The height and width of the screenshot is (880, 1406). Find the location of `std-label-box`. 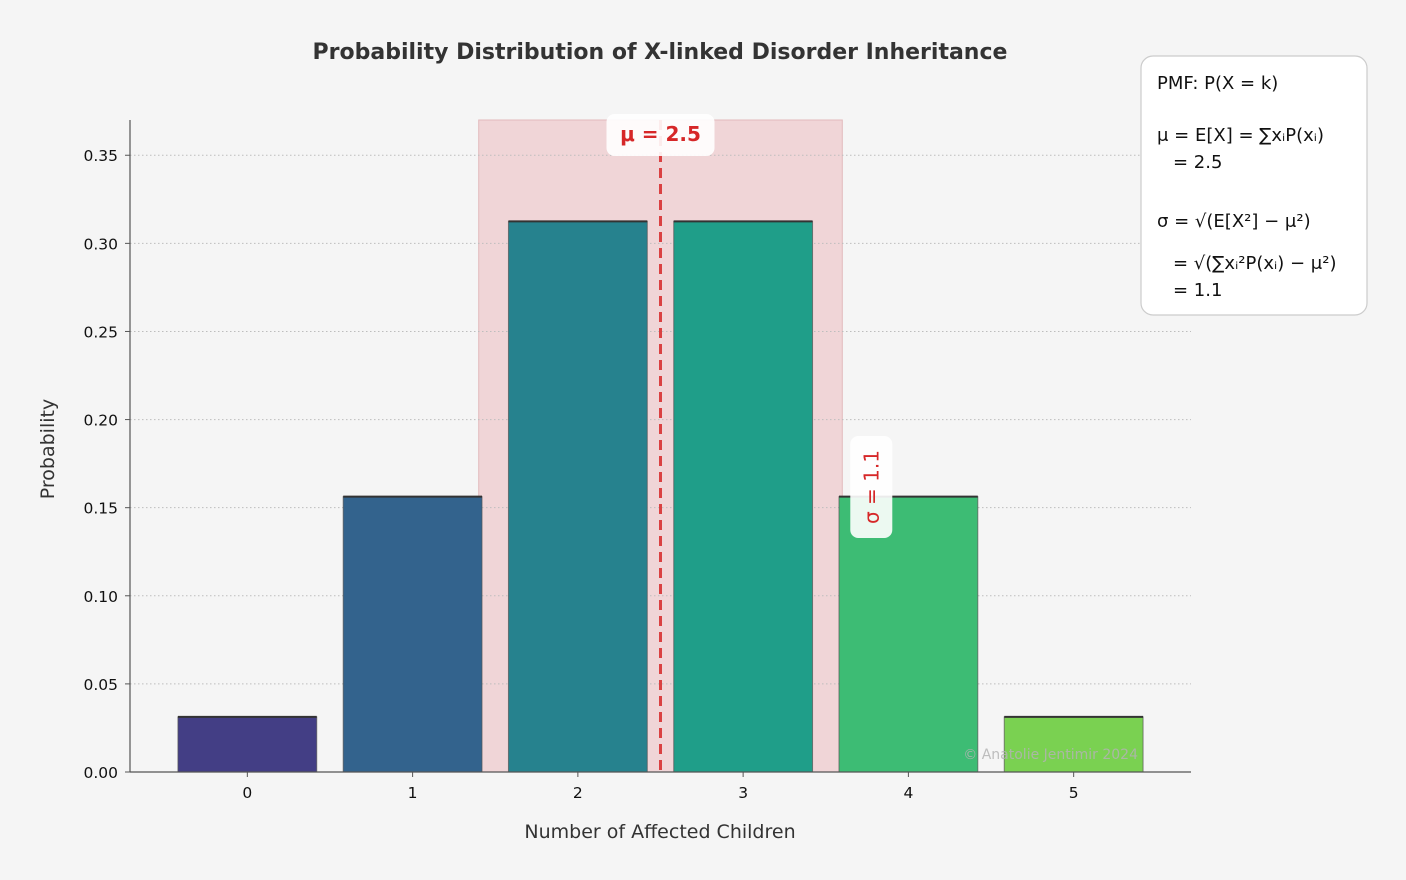

std-label-box is located at coordinates (871, 487).